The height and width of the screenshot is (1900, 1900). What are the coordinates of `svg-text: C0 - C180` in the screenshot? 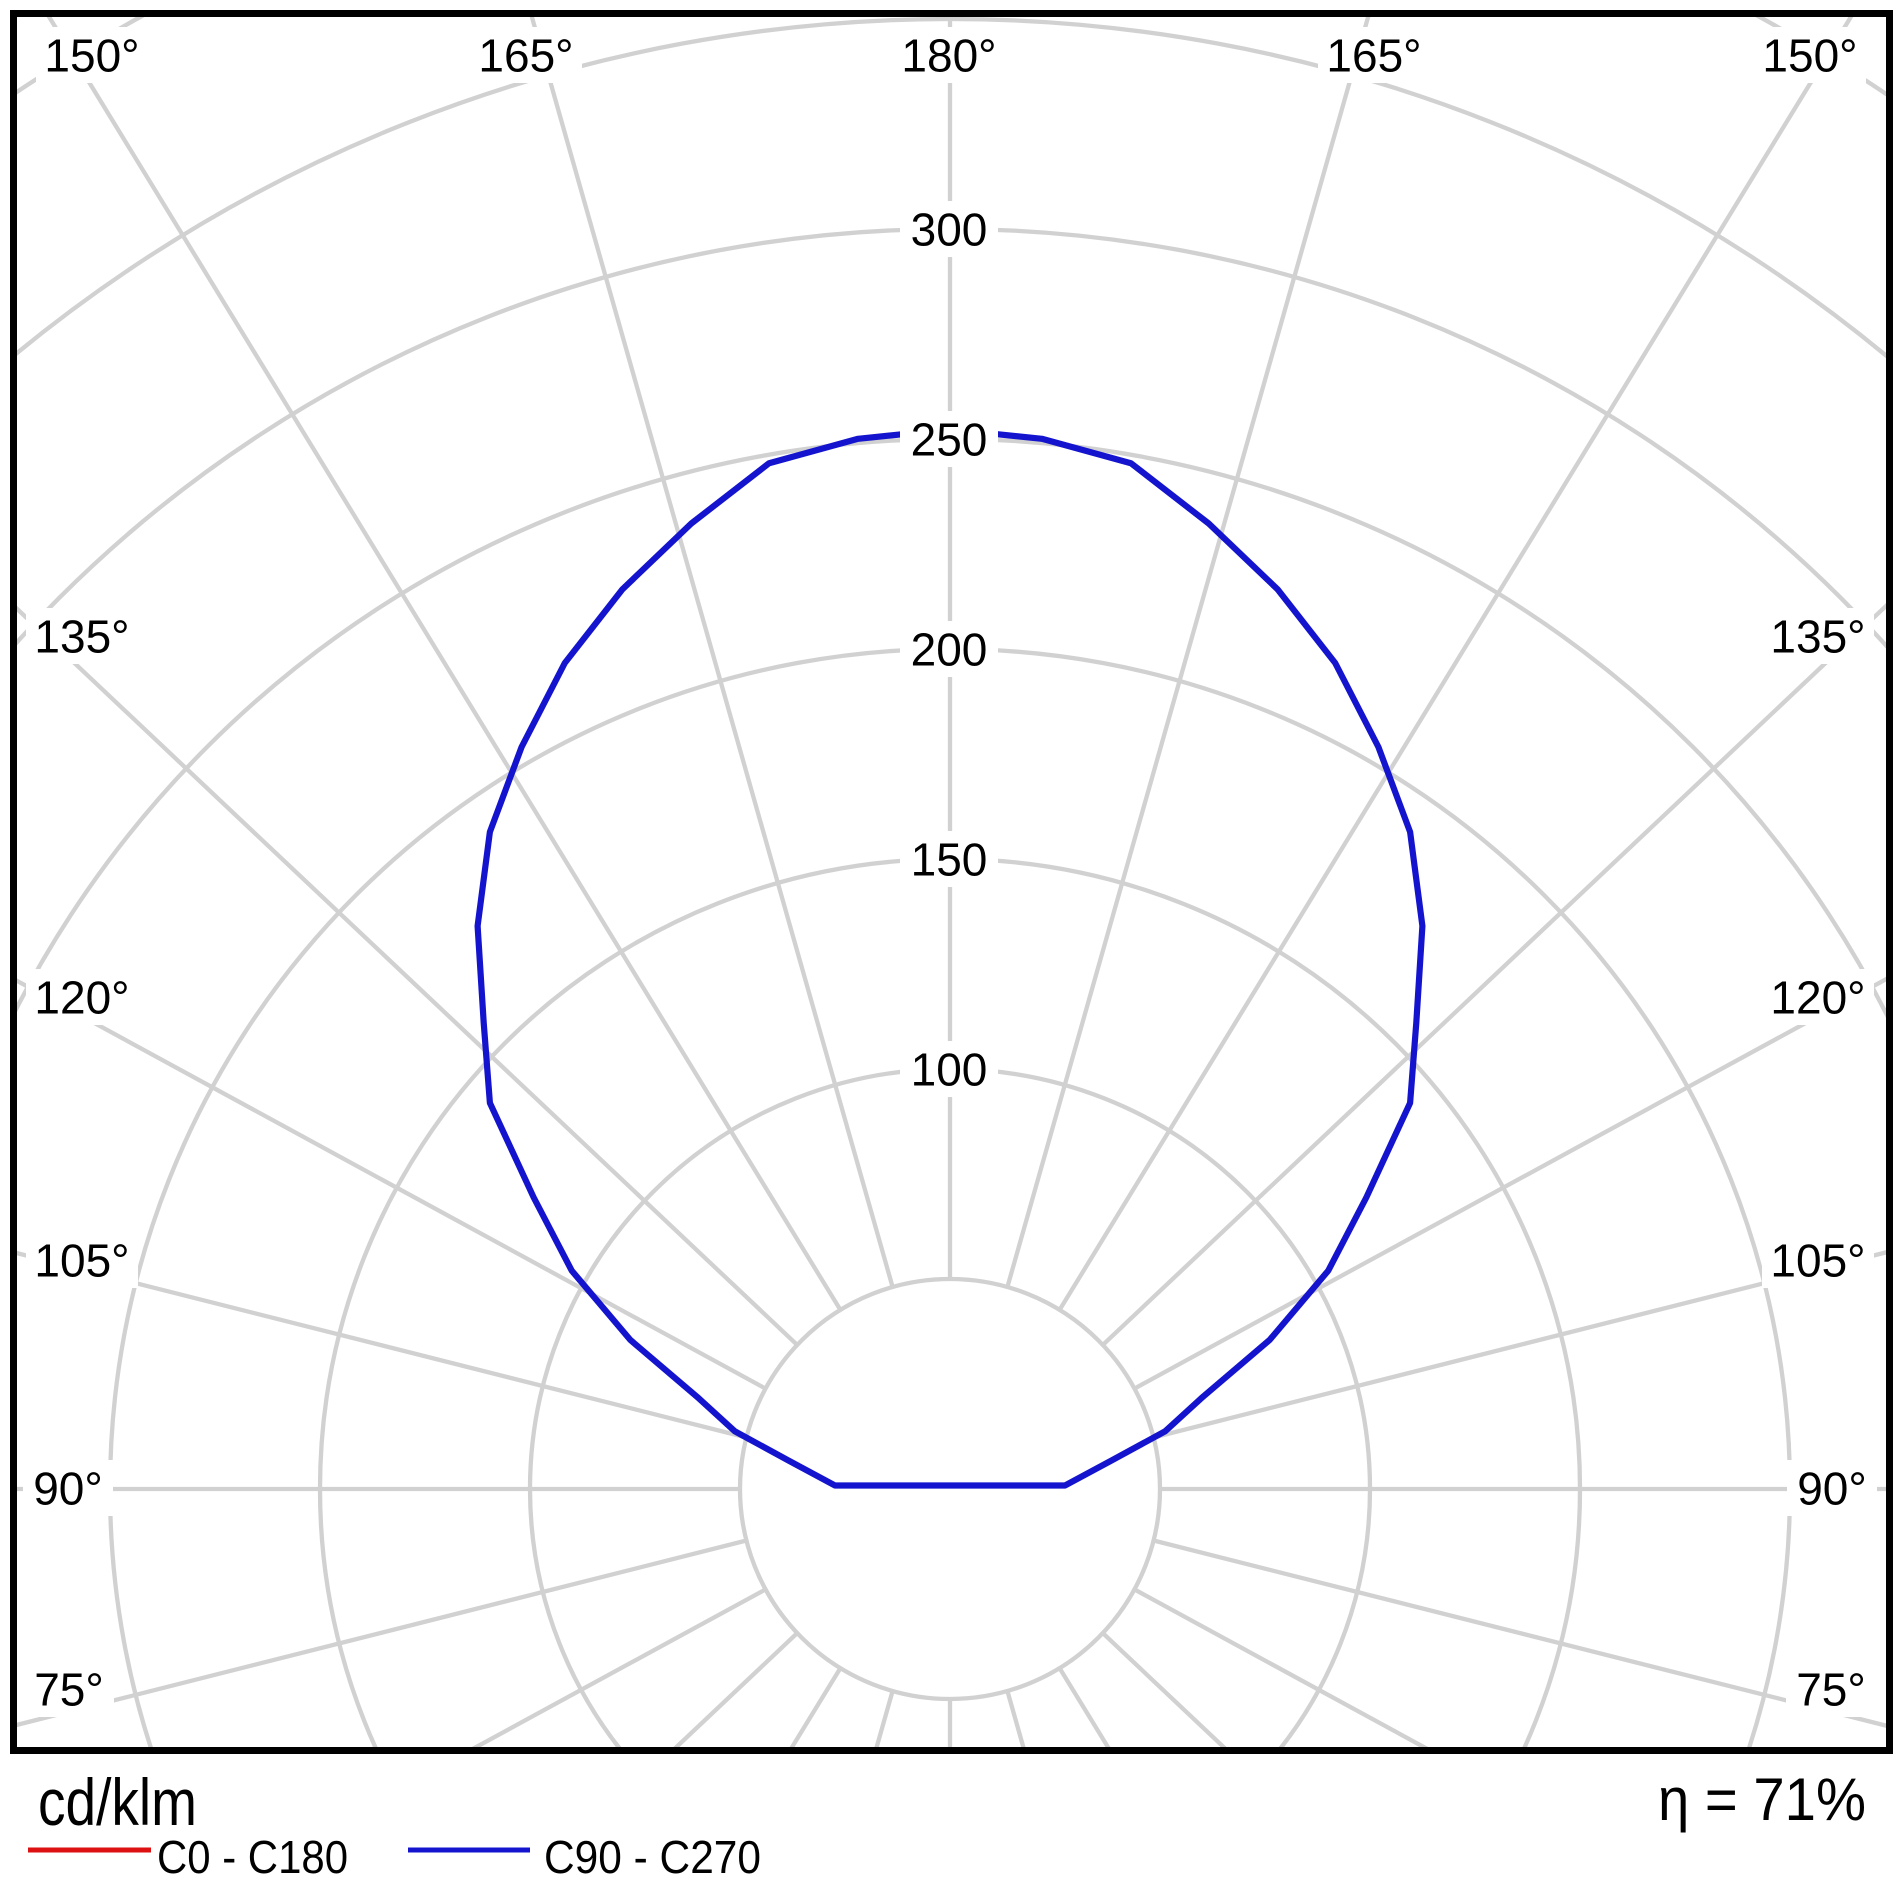 It's located at (252, 1857).